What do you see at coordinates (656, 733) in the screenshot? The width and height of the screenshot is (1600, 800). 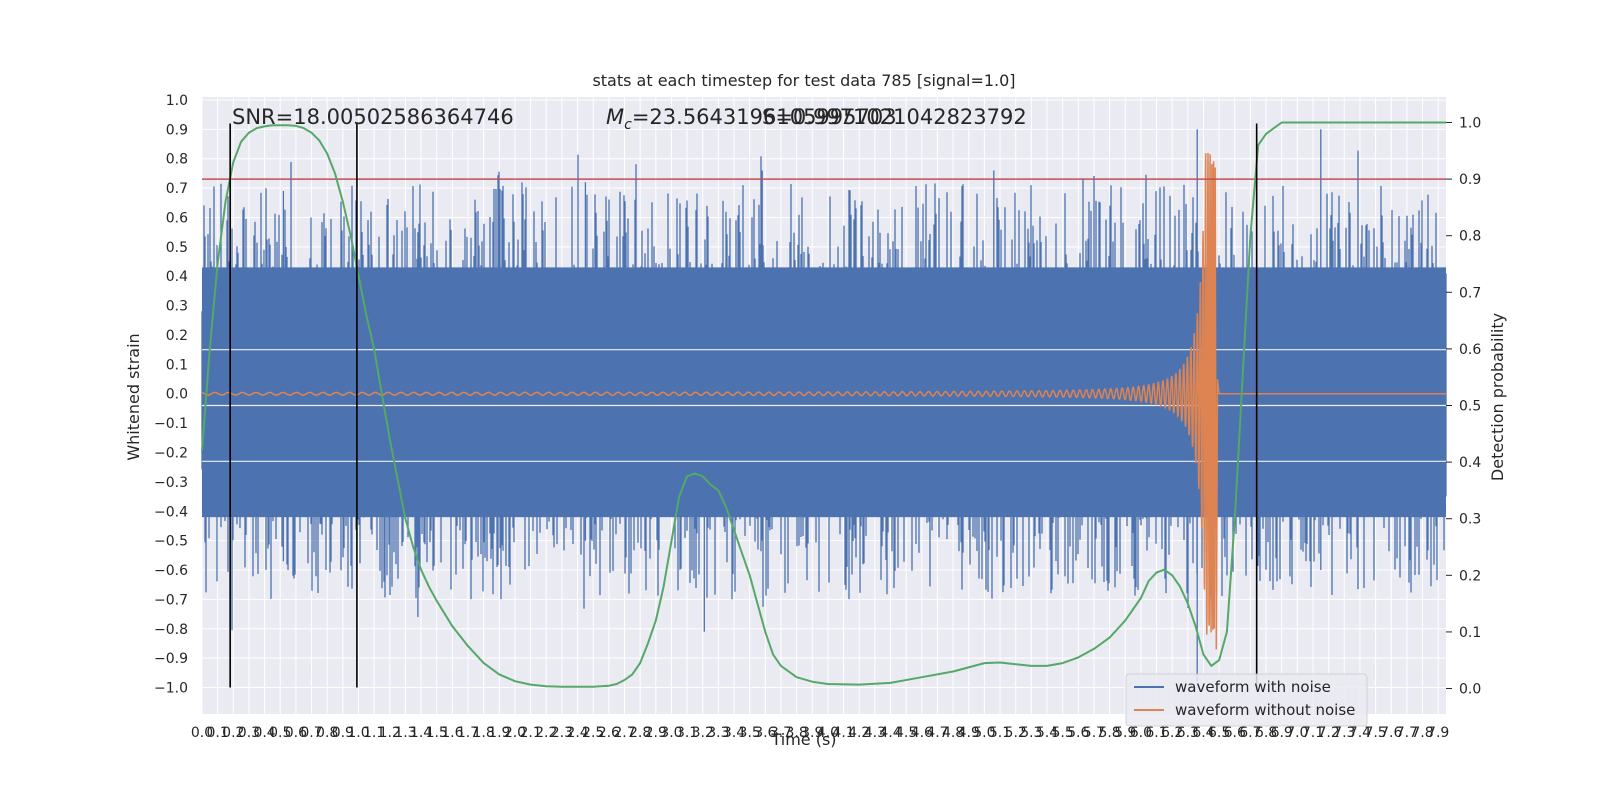 I see `x-tick-label: 2.9` at bounding box center [656, 733].